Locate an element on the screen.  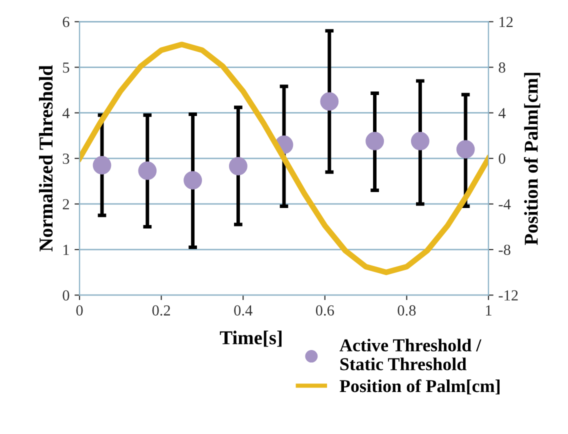
y2-tick-label: -8 is located at coordinates (504, 249).